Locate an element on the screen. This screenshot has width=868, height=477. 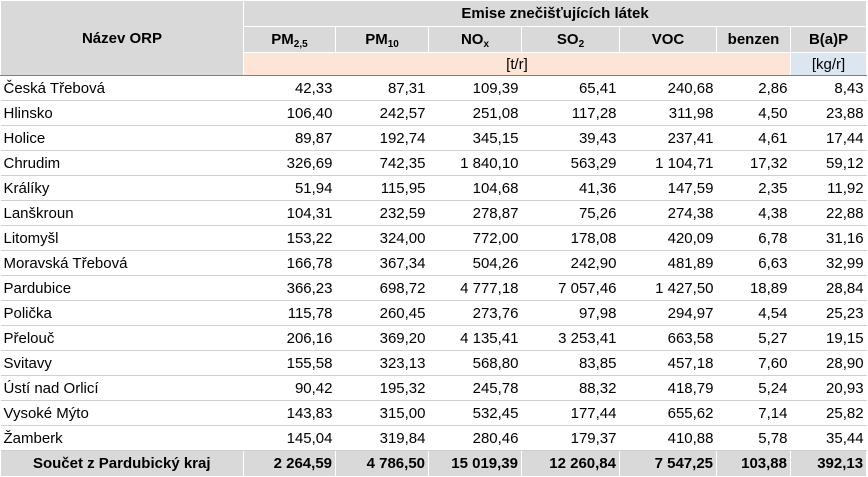
value-cell: 369,20 is located at coordinates (382, 338).